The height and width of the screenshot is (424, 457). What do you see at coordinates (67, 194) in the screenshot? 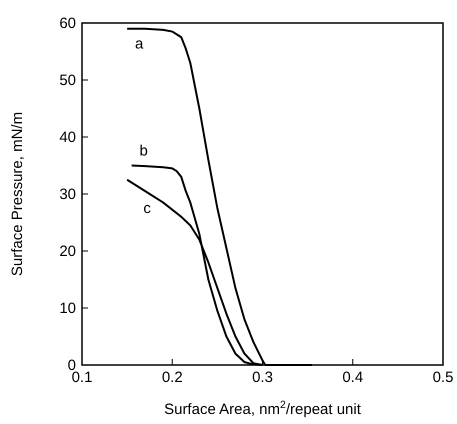
I see `y-tick-label: 30` at bounding box center [67, 194].